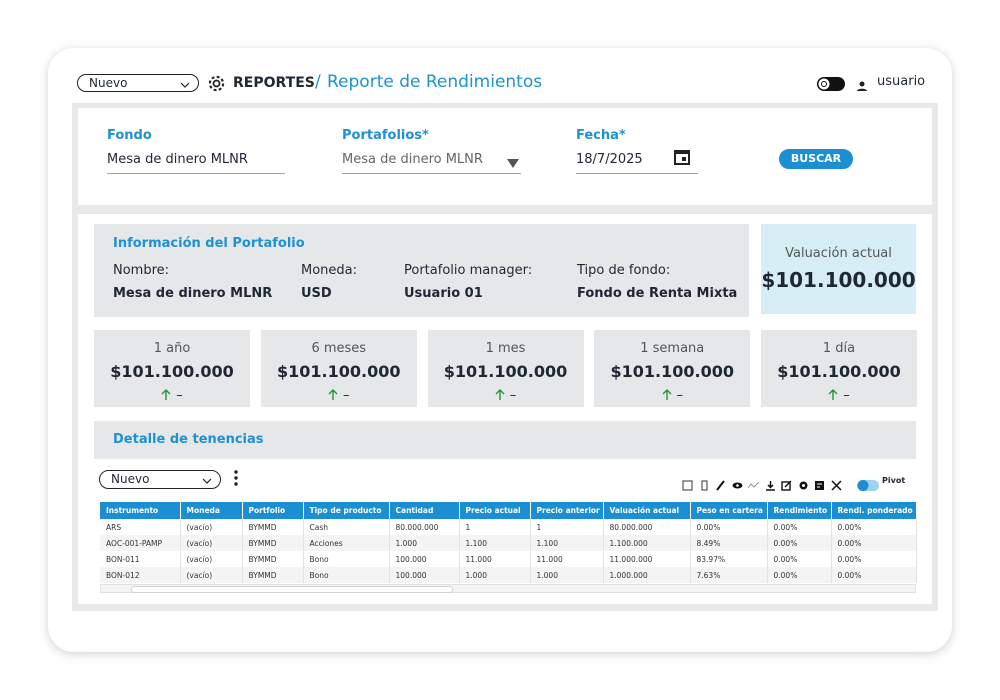 This screenshot has width=1000, height=700. Describe the element at coordinates (274, 83) in the screenshot. I see `breadcrumb-section: REPORTES` at that location.